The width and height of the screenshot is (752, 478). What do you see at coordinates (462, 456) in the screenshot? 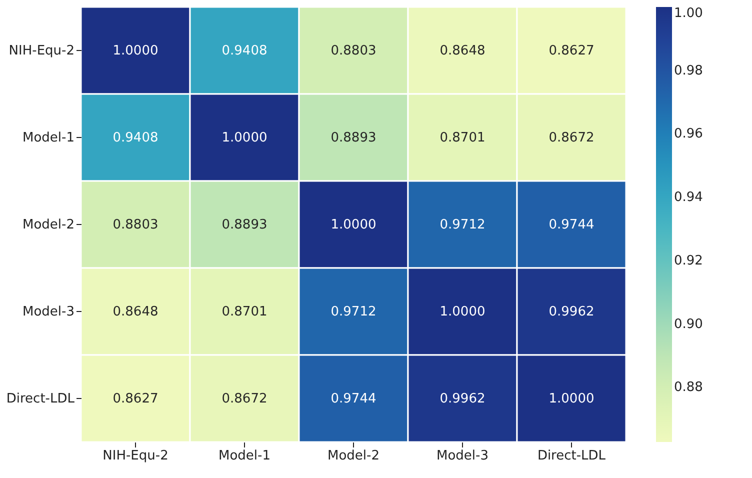
I see `x-tick-label: Model-3` at bounding box center [462, 456].